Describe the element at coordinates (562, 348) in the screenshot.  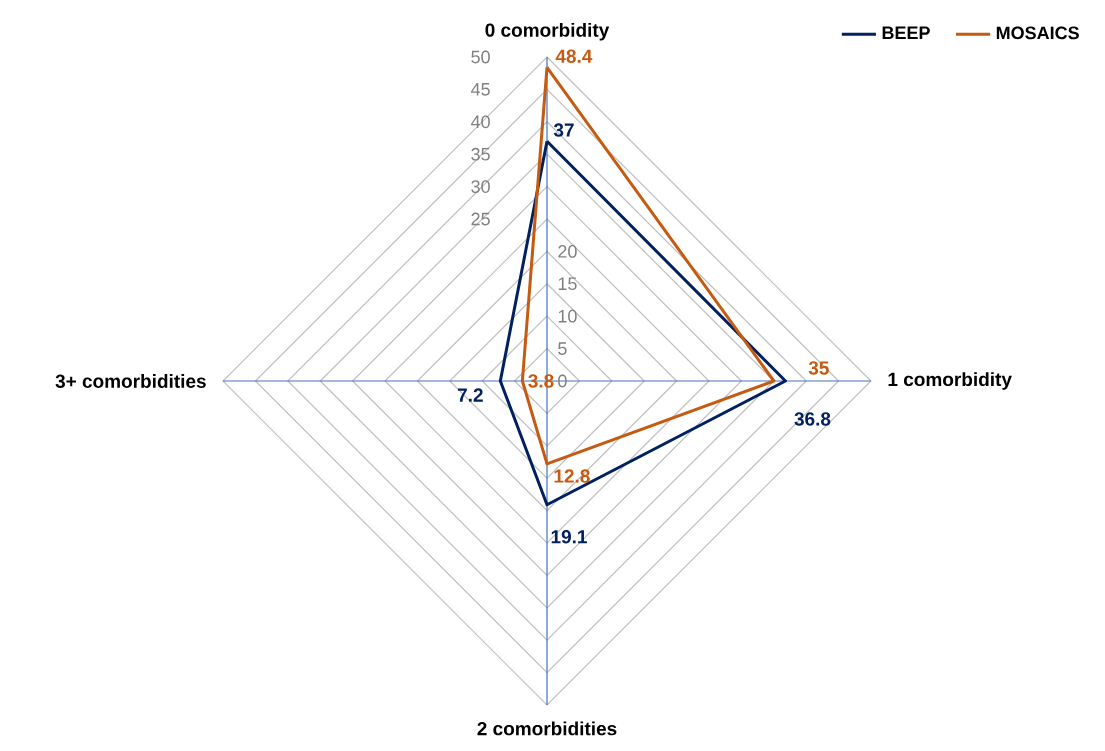
I see `y-tick-label: 5` at that location.